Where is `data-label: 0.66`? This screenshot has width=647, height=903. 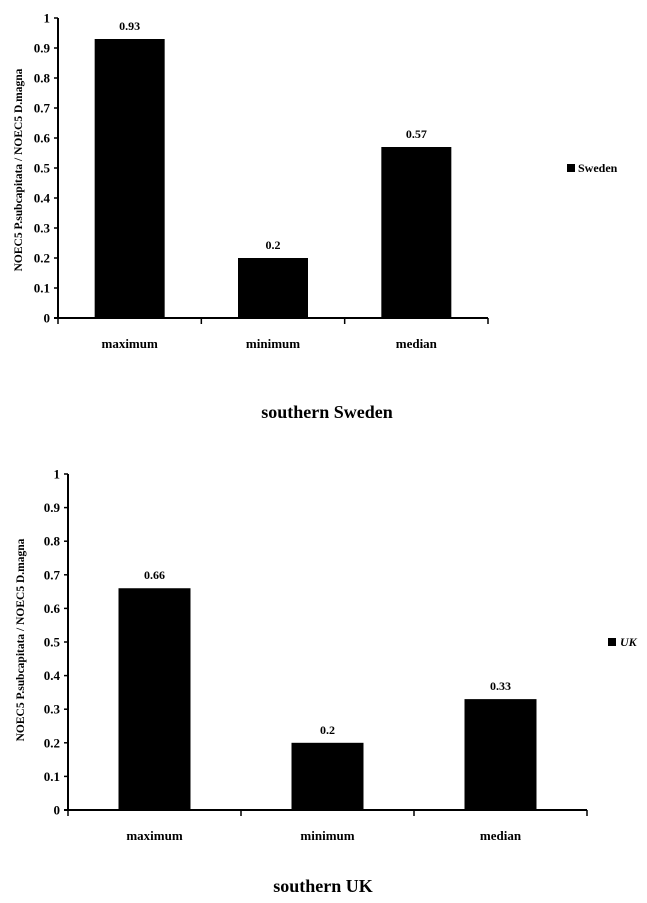 data-label: 0.66 is located at coordinates (154, 575).